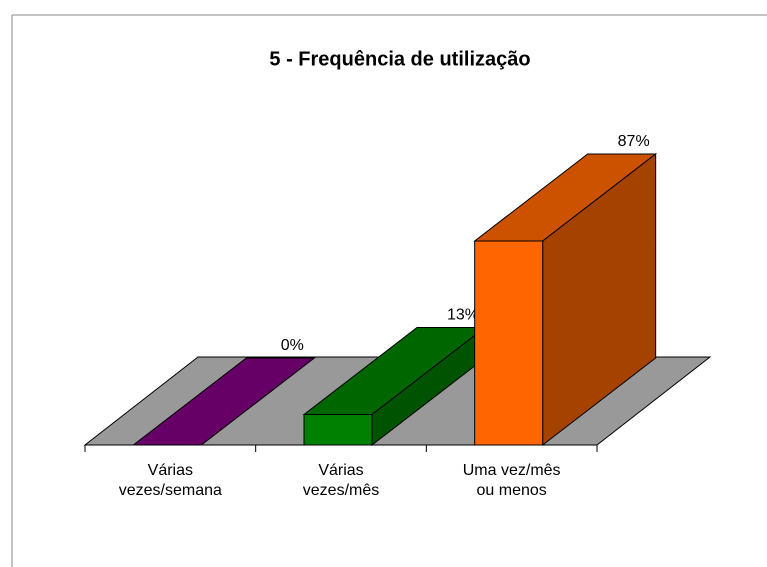  Describe the element at coordinates (463, 315) in the screenshot. I see `value-label: 13%` at that location.